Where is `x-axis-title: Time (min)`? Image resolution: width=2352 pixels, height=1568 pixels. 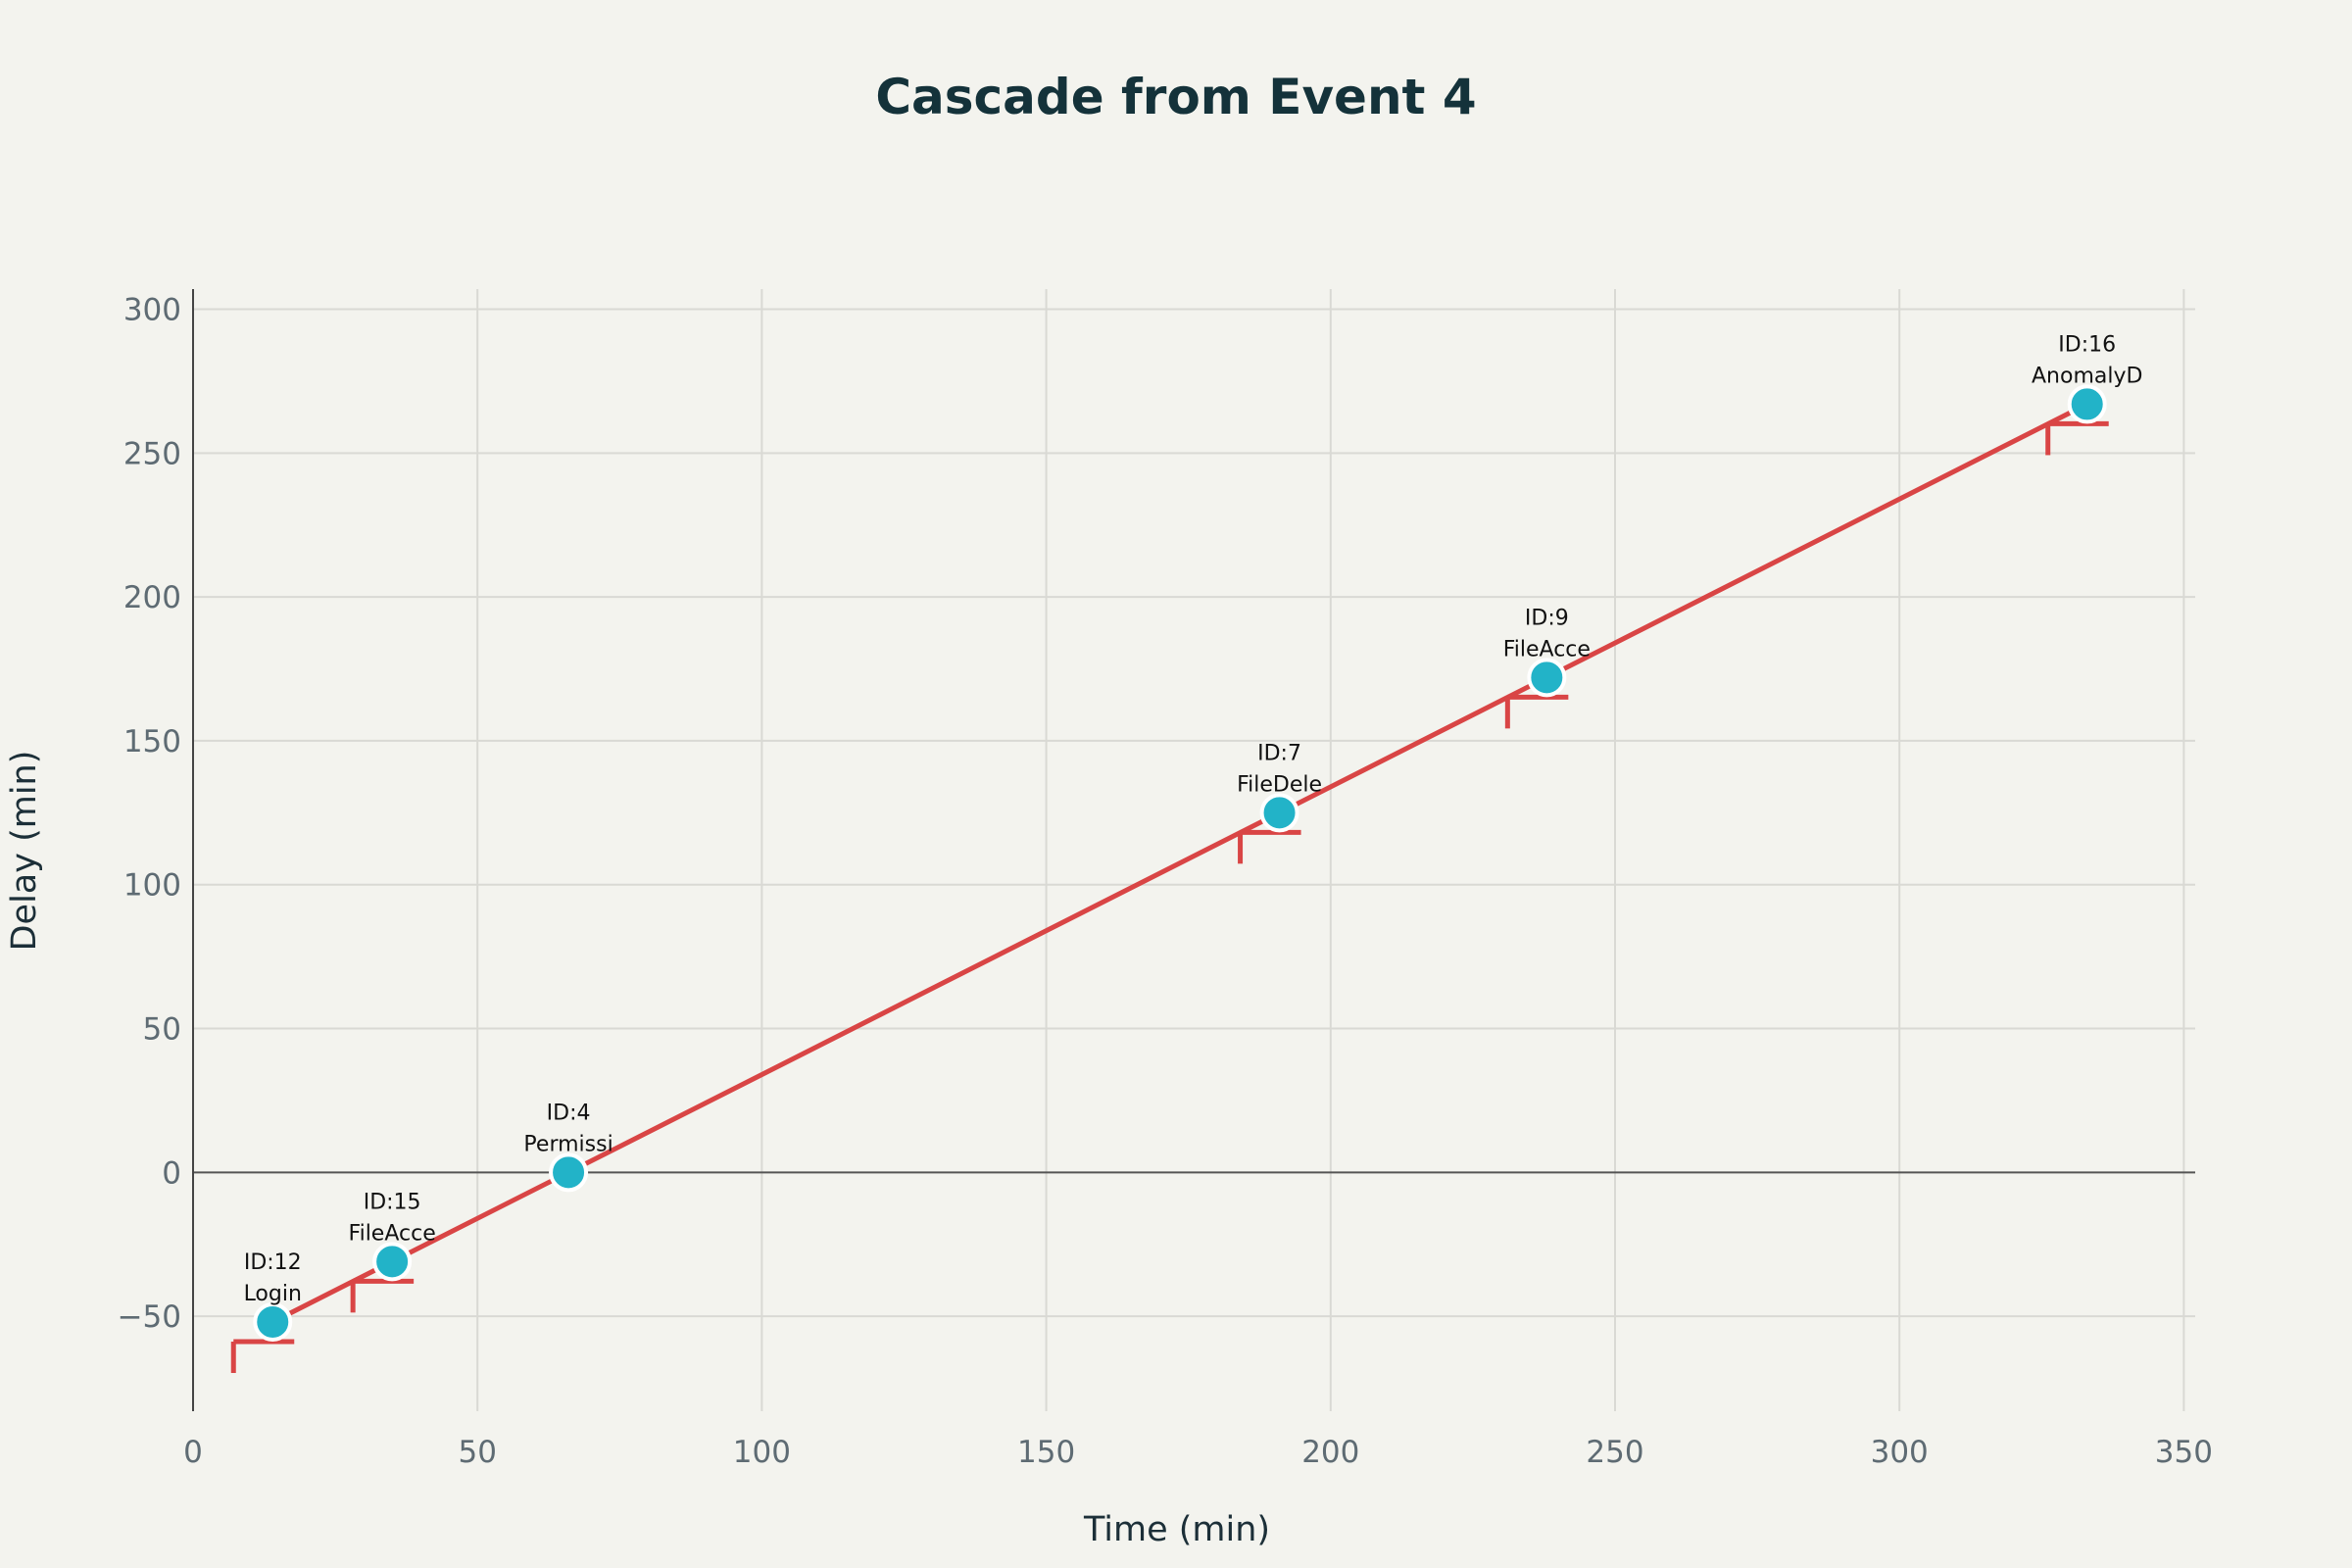 x-axis-title: Time (min) is located at coordinates (1176, 1529).